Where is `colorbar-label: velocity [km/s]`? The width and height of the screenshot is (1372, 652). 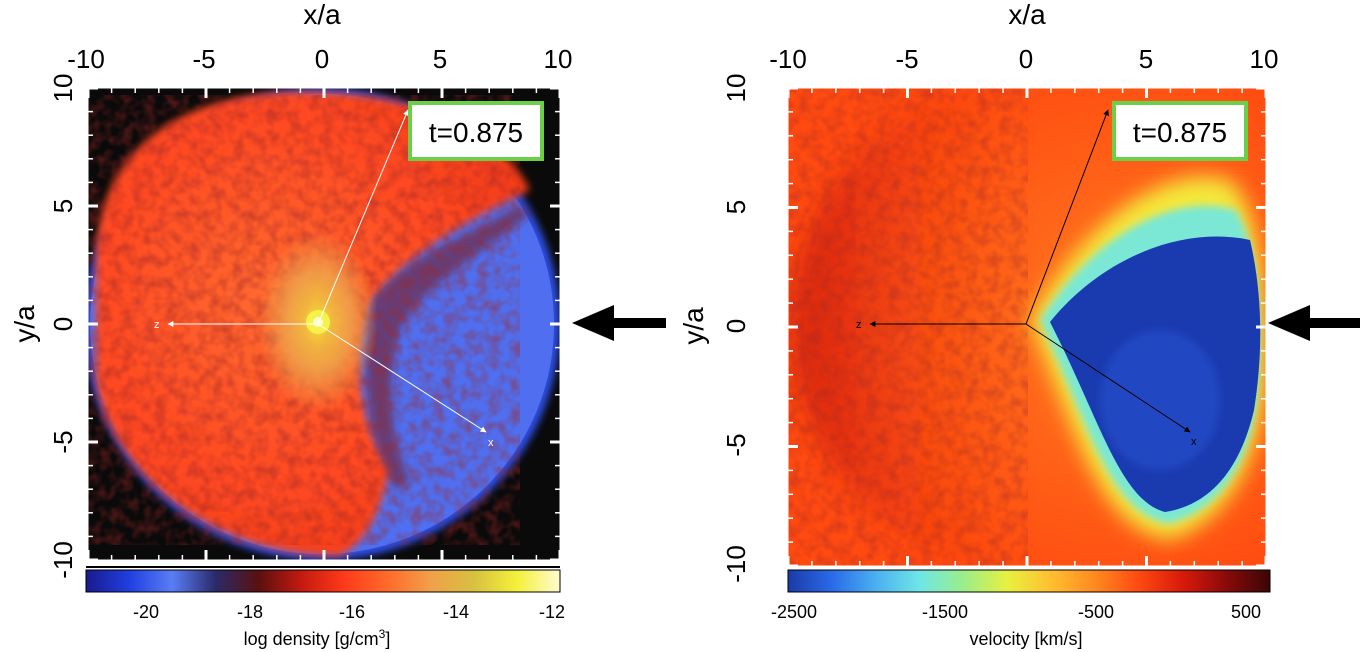
colorbar-label: velocity [km/s] is located at coordinates (1025, 639).